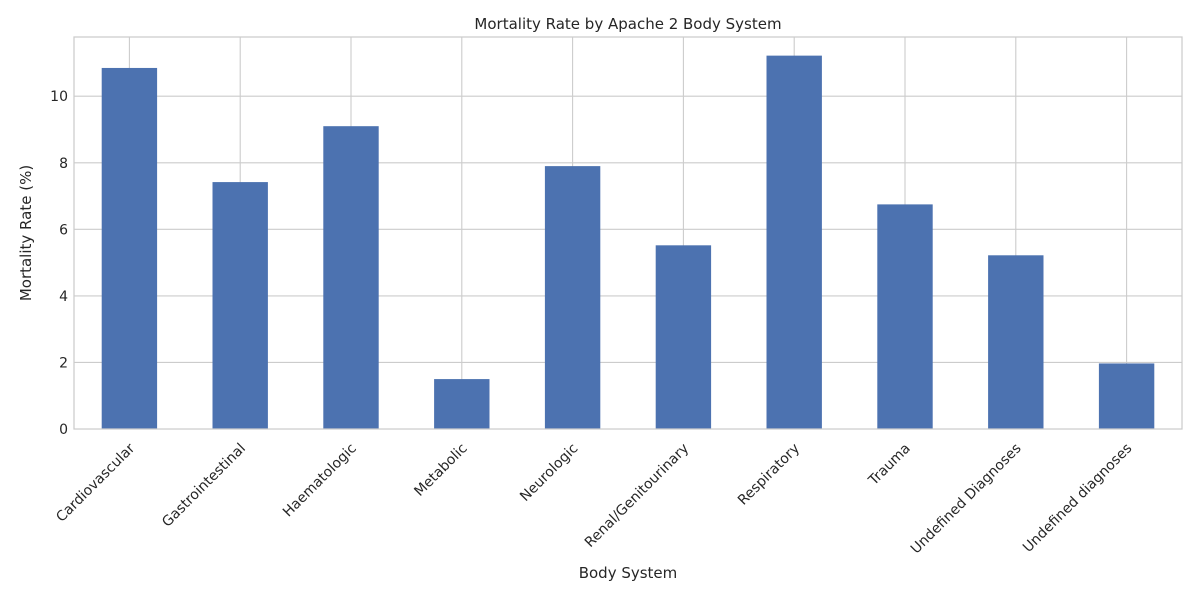 Image resolution: width=1200 pixels, height=600 pixels. What do you see at coordinates (63, 297) in the screenshot?
I see `y-tick-label-2: 4` at bounding box center [63, 297].